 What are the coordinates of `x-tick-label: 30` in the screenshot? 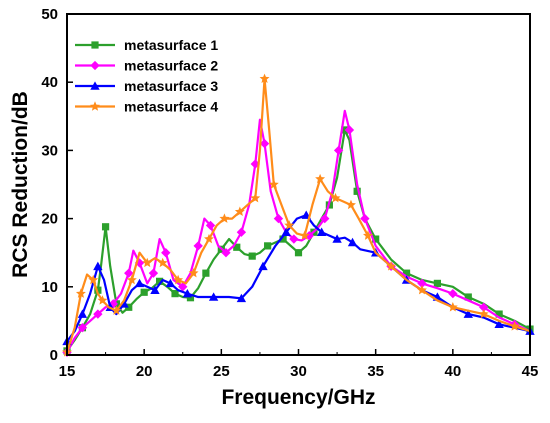 It's located at (298, 371).